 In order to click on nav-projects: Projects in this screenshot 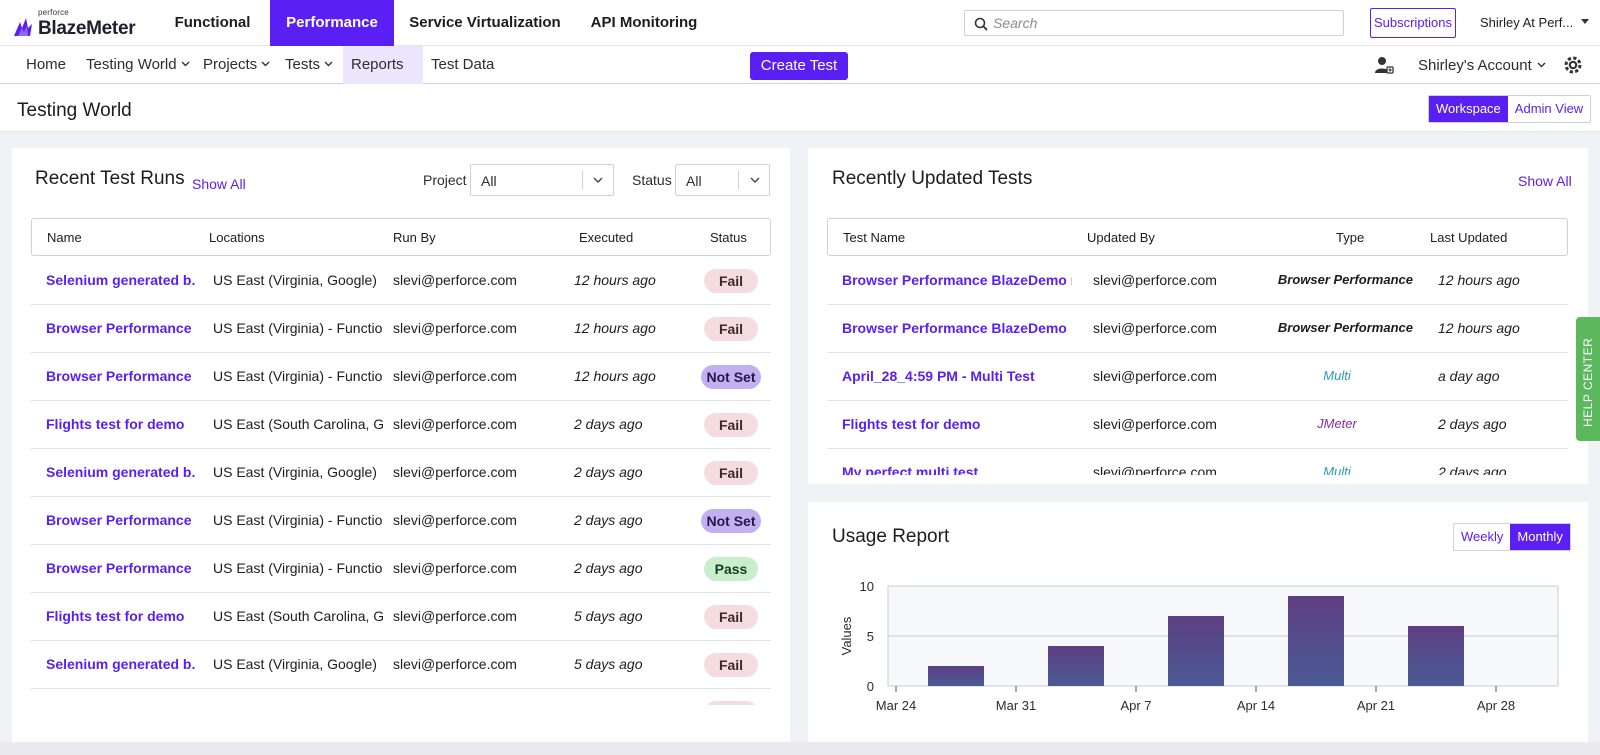, I will do `click(236, 65)`.